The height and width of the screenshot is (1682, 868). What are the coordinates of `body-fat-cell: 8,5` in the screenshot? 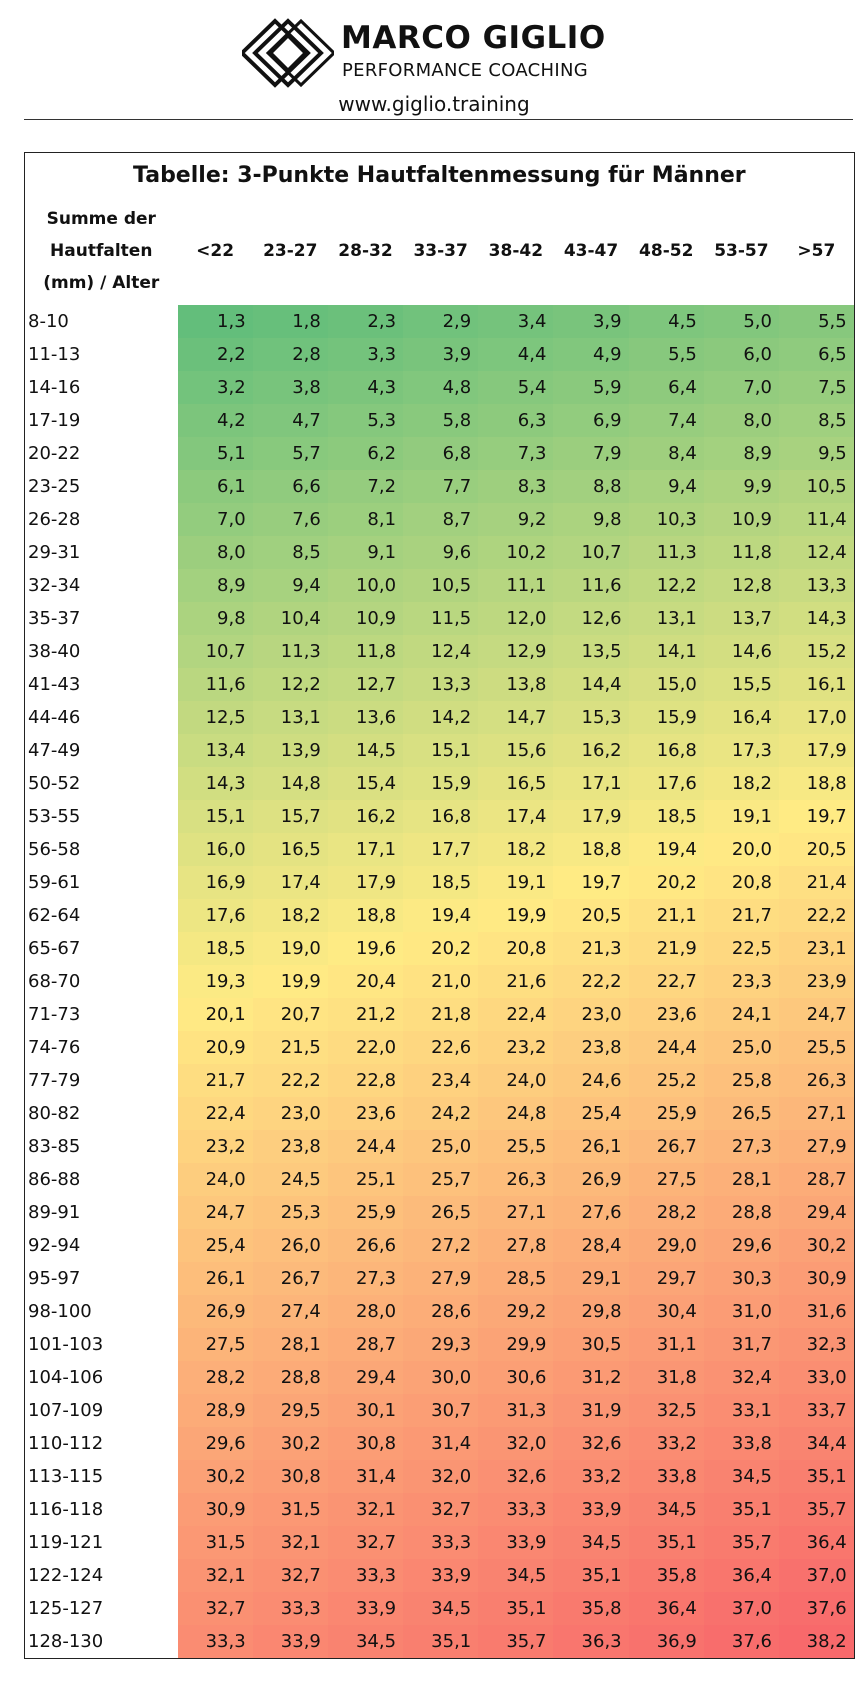 It's located at (290, 552).